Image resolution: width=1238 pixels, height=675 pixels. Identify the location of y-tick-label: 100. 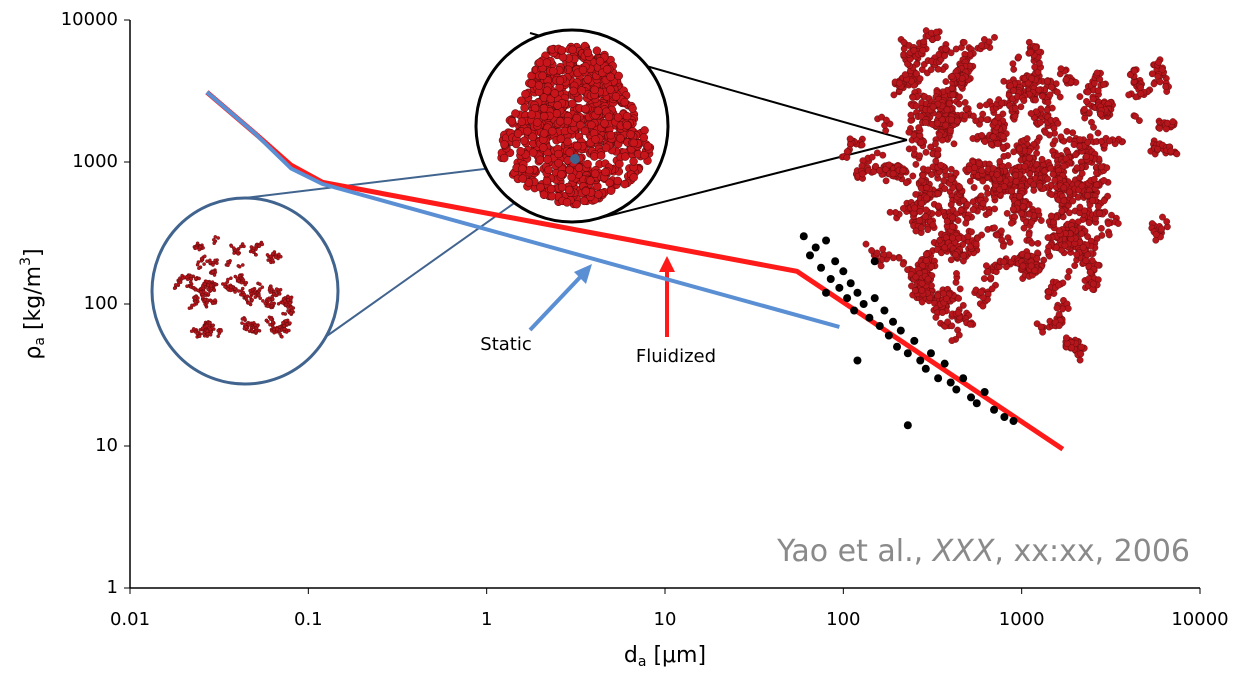
(101, 303).